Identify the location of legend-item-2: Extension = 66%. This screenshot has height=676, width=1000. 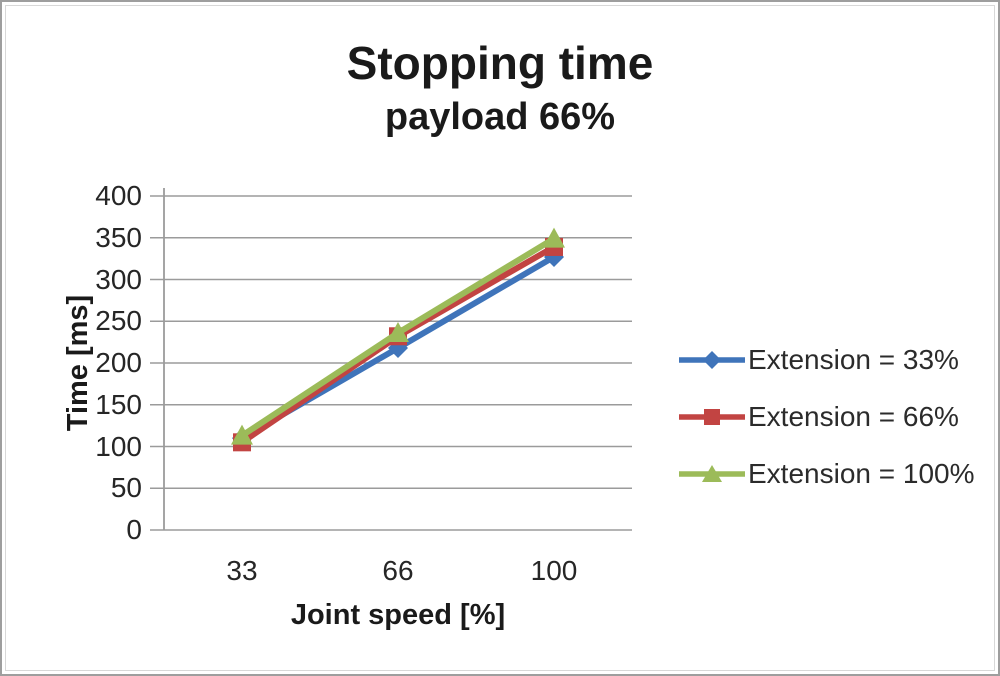
(826, 416).